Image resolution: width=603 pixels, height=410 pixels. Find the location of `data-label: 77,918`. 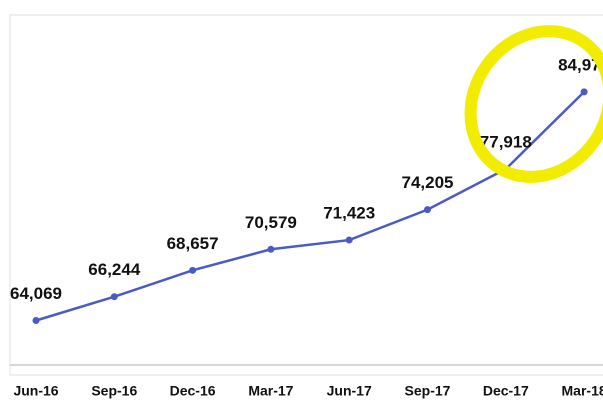

data-label: 77,918 is located at coordinates (506, 142).